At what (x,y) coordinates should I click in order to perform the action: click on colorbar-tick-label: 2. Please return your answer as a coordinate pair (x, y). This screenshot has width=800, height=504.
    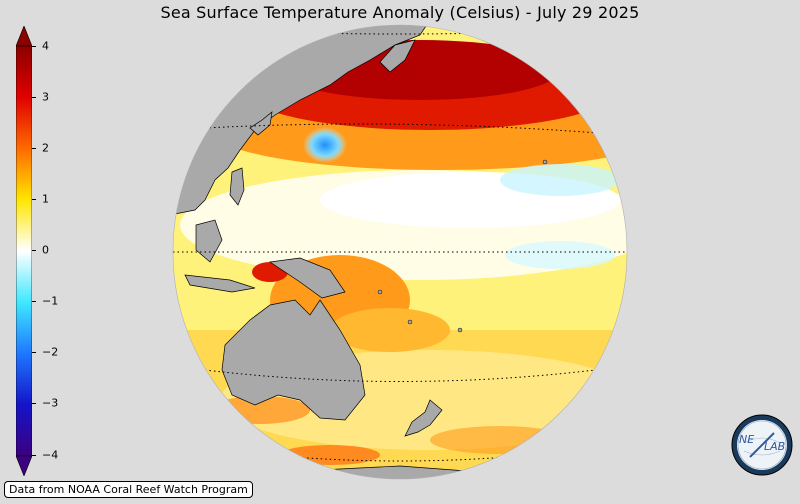
    Looking at the image, I should click on (45, 148).